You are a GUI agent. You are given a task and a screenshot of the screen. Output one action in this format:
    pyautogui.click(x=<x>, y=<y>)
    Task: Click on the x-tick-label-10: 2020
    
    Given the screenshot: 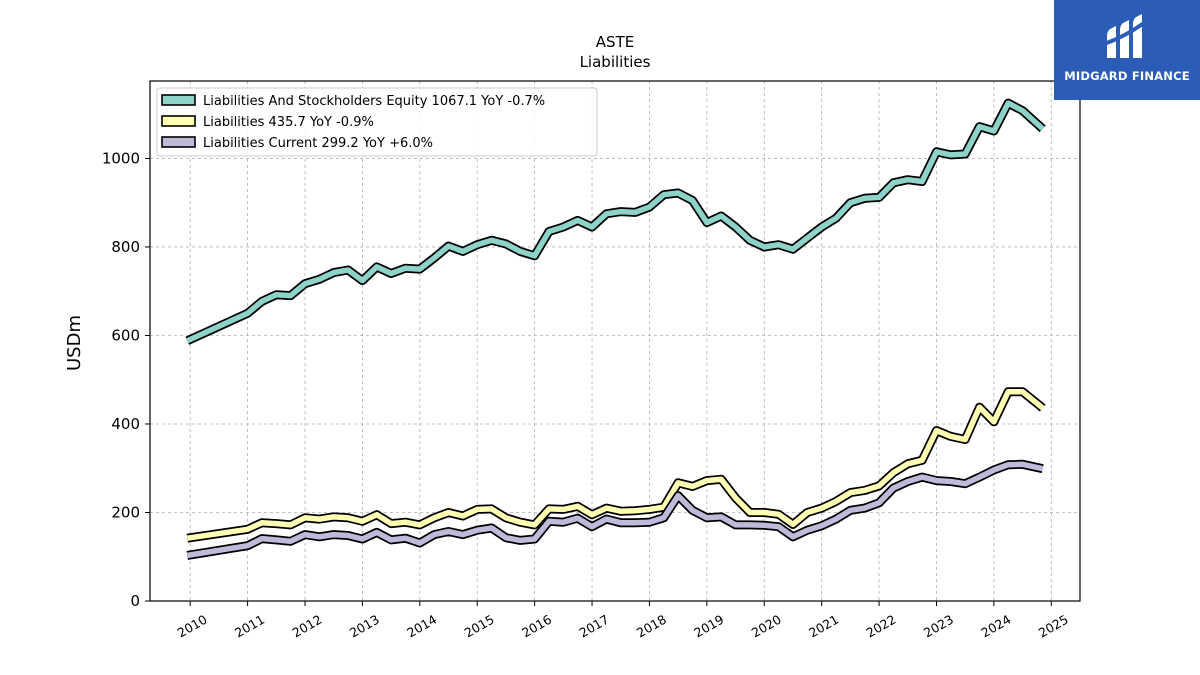 What is the action you would take?
    pyautogui.click(x=766, y=626)
    